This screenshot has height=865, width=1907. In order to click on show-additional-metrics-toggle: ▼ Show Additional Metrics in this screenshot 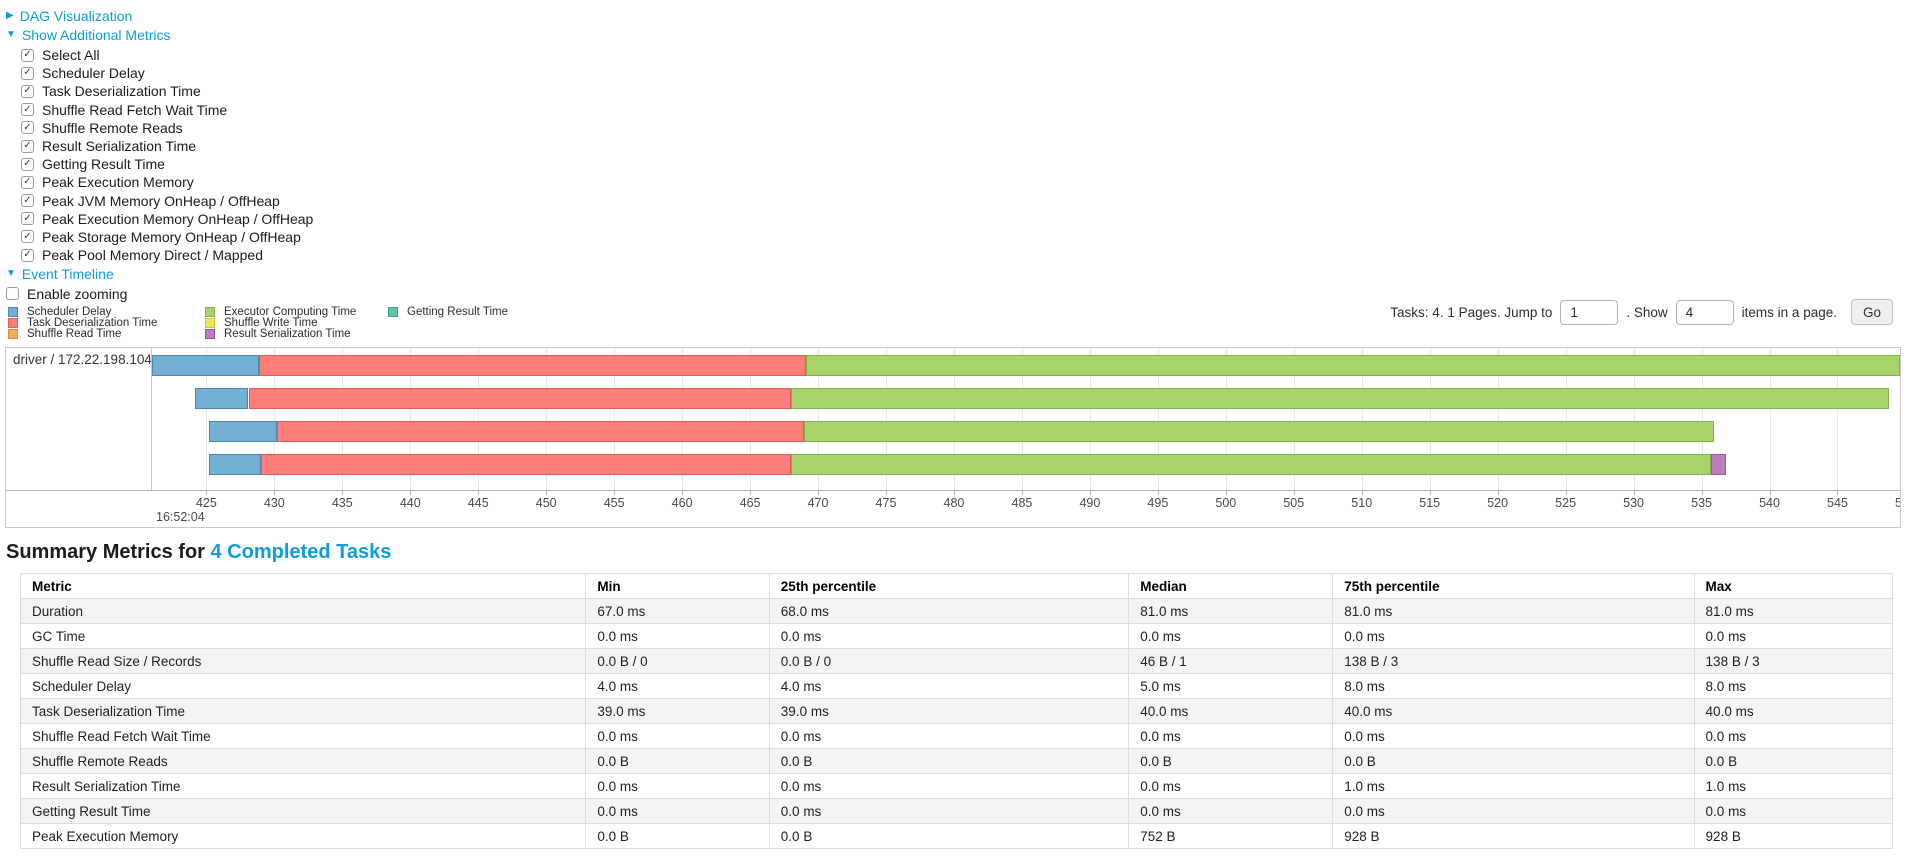, I will do `click(159, 34)`.